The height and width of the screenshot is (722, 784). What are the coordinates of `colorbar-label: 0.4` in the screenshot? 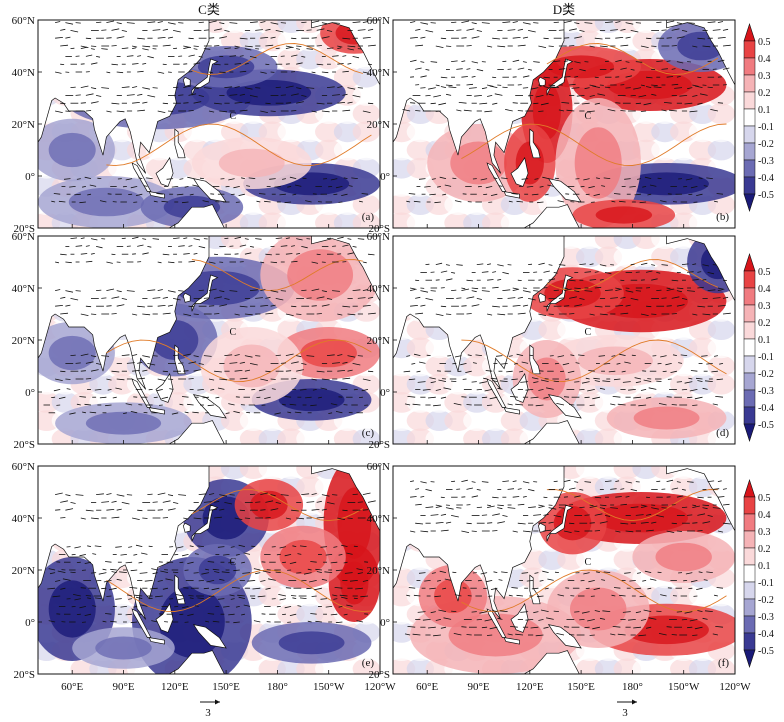 It's located at (764, 515).